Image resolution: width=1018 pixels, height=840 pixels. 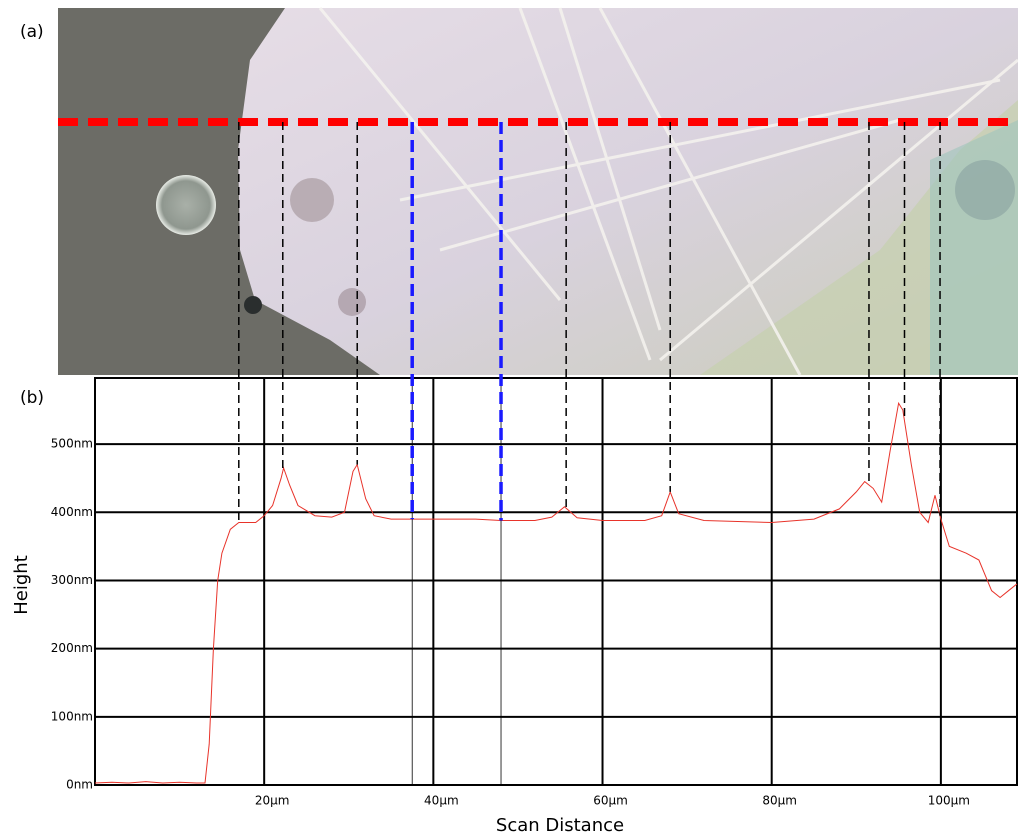 I want to click on y-tick-label: 100nm, so click(x=72, y=716).